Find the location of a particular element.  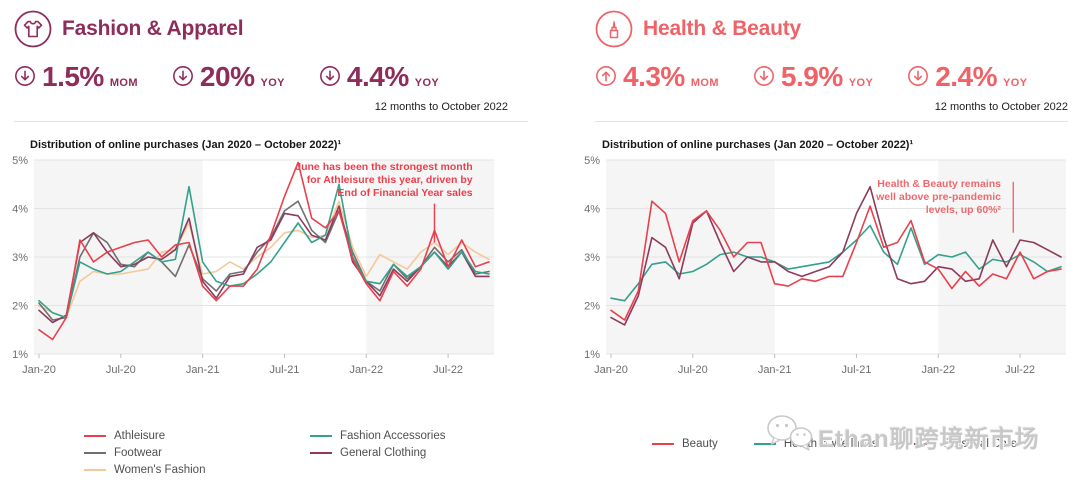

legend-item: Health & Wellness is located at coordinates (815, 444).